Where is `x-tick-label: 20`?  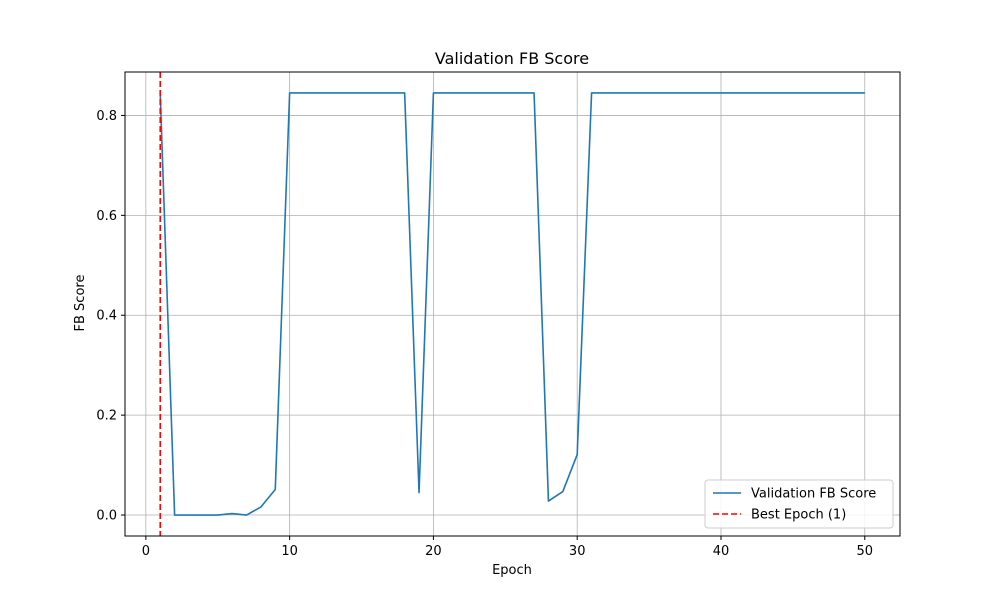
x-tick-label: 20 is located at coordinates (433, 551).